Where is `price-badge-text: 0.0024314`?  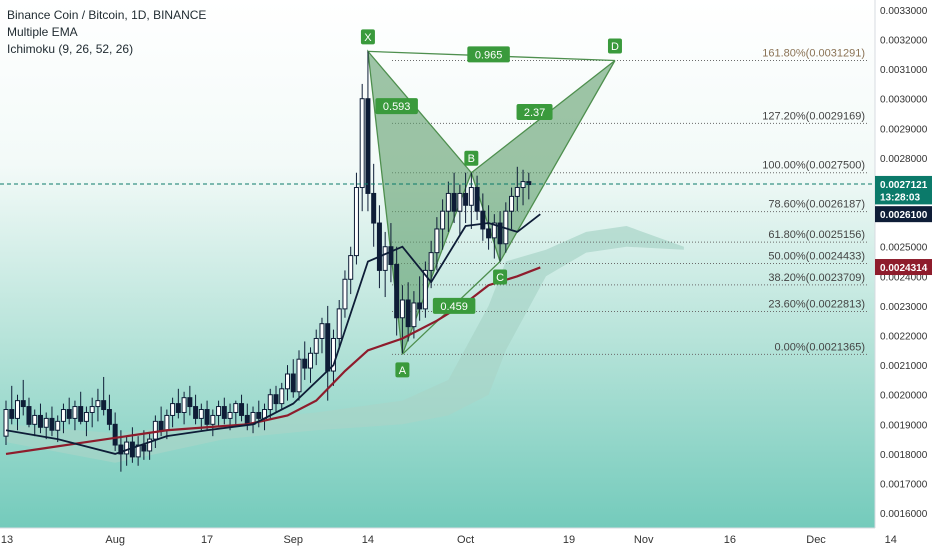 price-badge-text: 0.0024314 is located at coordinates (904, 268).